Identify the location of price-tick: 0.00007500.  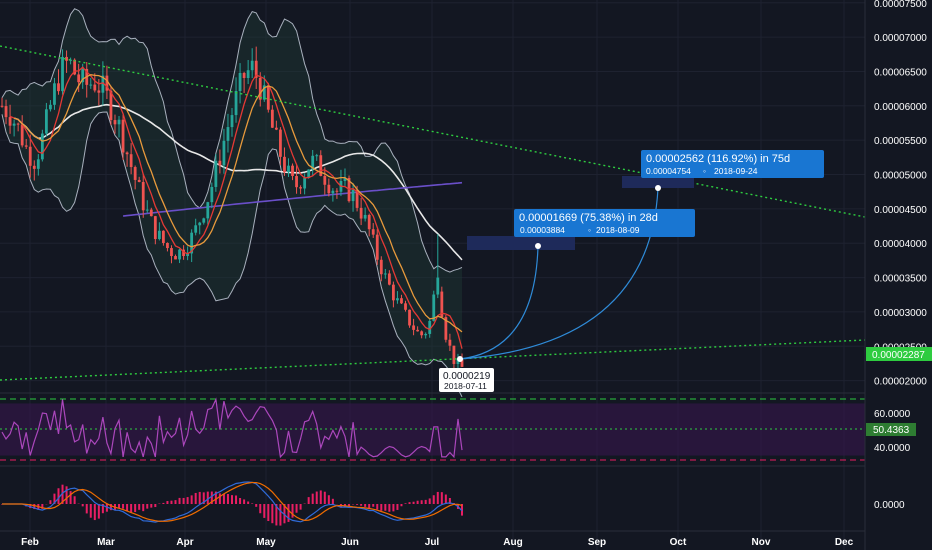
(900, 5).